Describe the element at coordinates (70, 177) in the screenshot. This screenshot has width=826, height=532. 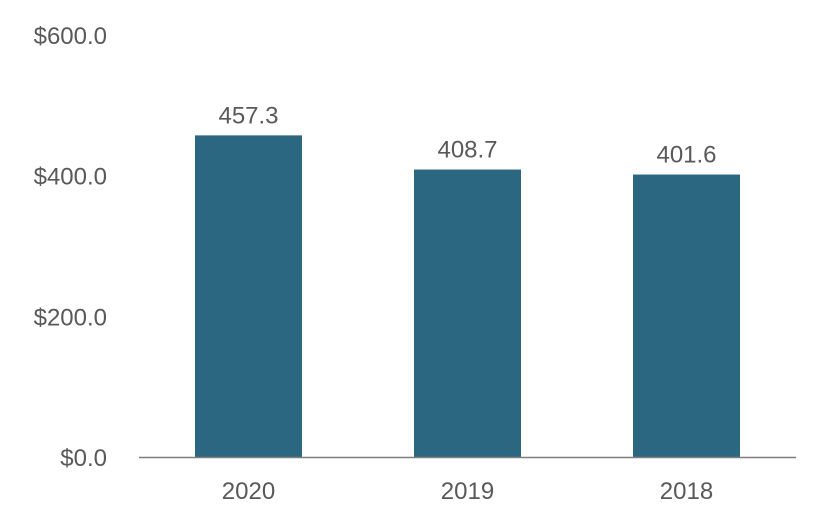
I see `y-tick-label: $400.0` at that location.